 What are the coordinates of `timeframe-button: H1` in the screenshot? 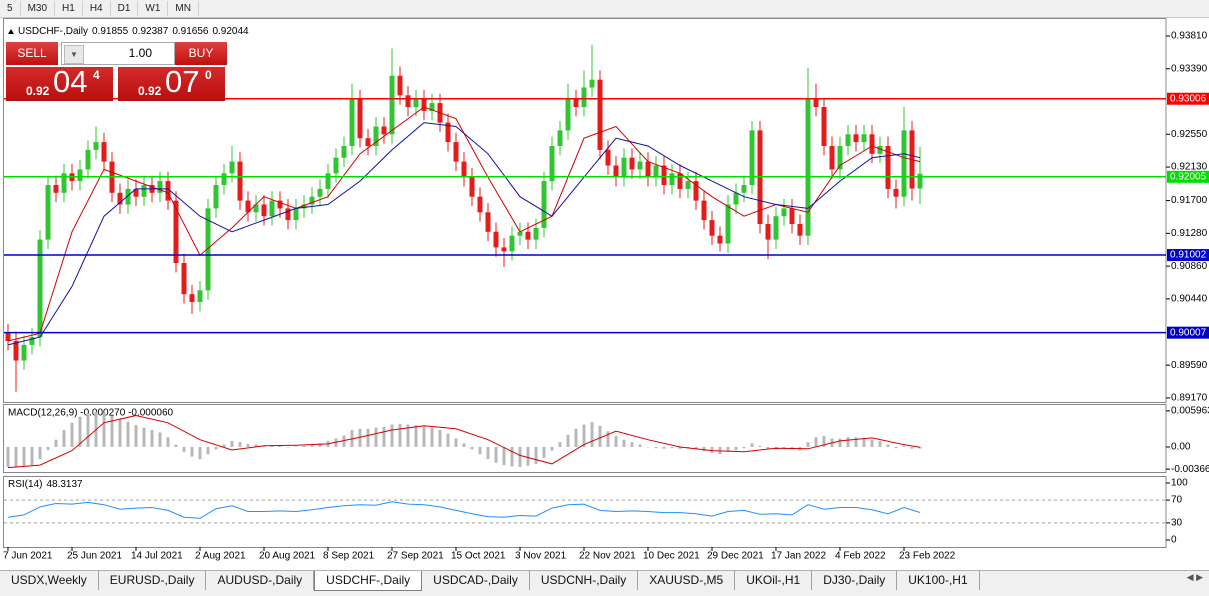 It's located at (69, 8).